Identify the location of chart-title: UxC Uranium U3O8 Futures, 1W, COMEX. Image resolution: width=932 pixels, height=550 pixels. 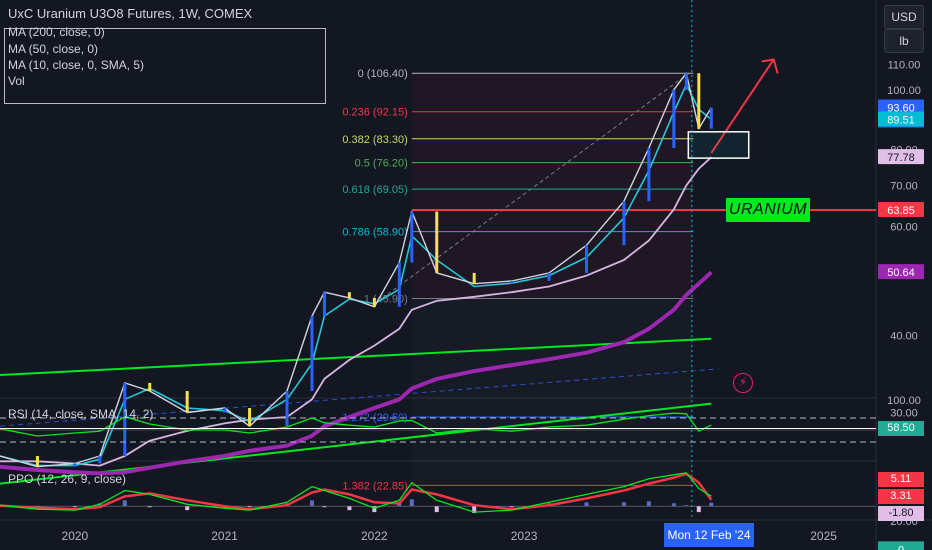
(130, 13).